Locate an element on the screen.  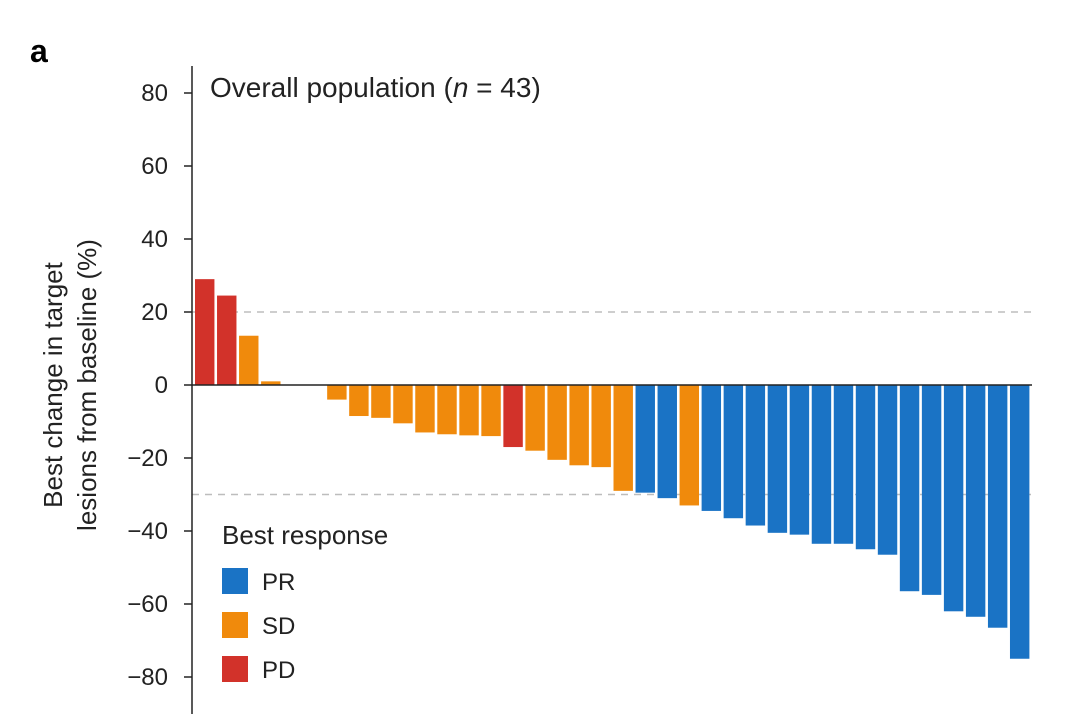
chart-title-italic: n is located at coordinates (461, 87).